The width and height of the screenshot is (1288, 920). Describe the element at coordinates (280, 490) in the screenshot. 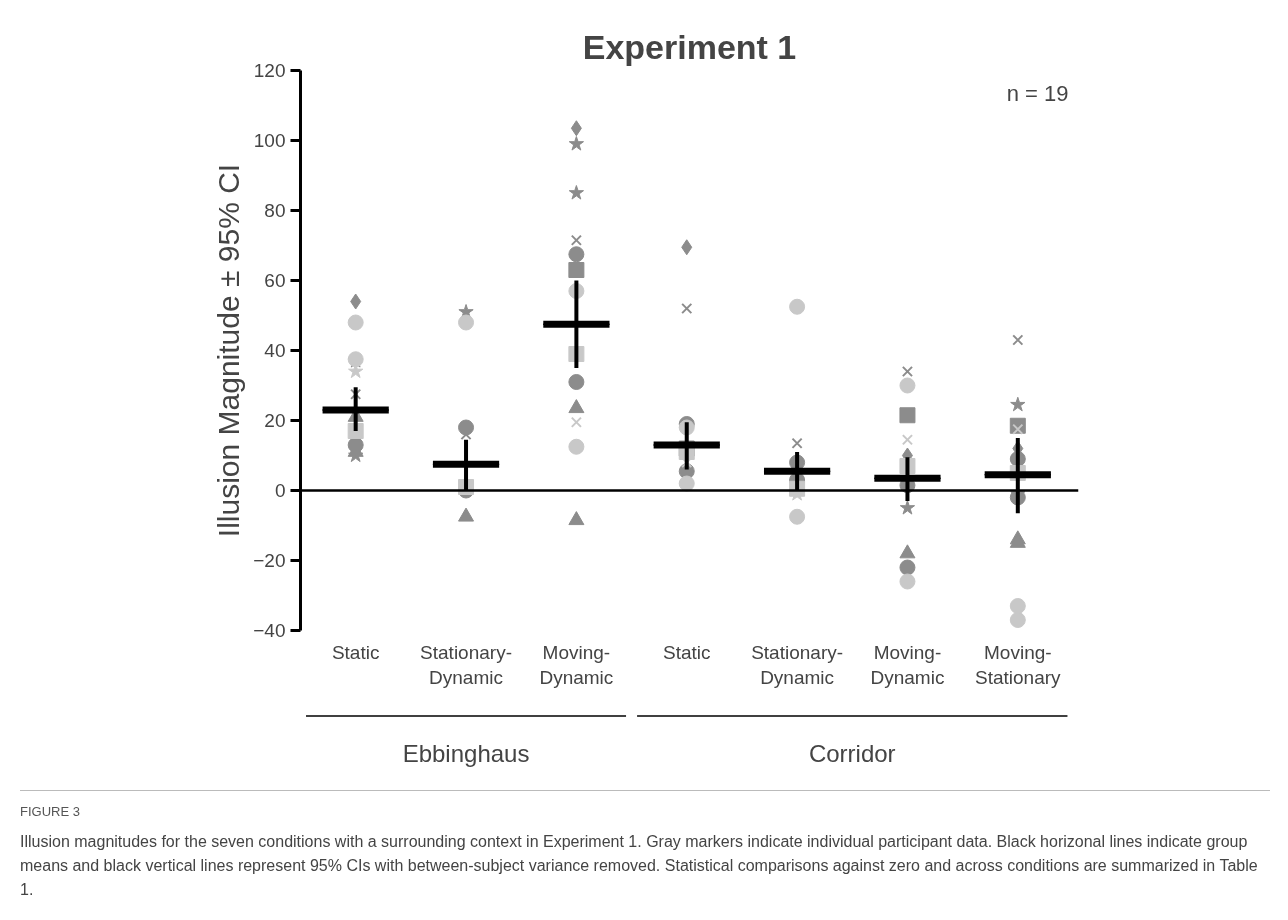

I see `y-tick-label: 0` at that location.